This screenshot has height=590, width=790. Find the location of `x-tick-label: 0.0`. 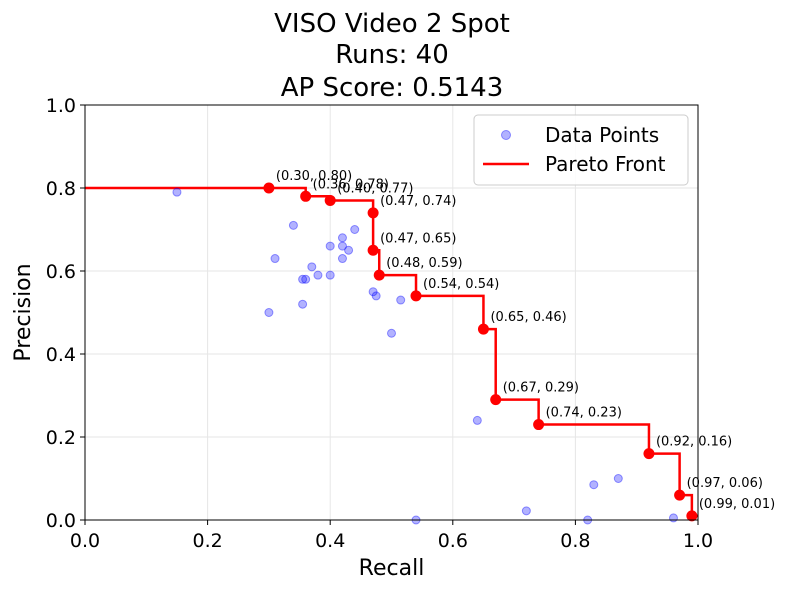

x-tick-label: 0.0 is located at coordinates (85, 541).